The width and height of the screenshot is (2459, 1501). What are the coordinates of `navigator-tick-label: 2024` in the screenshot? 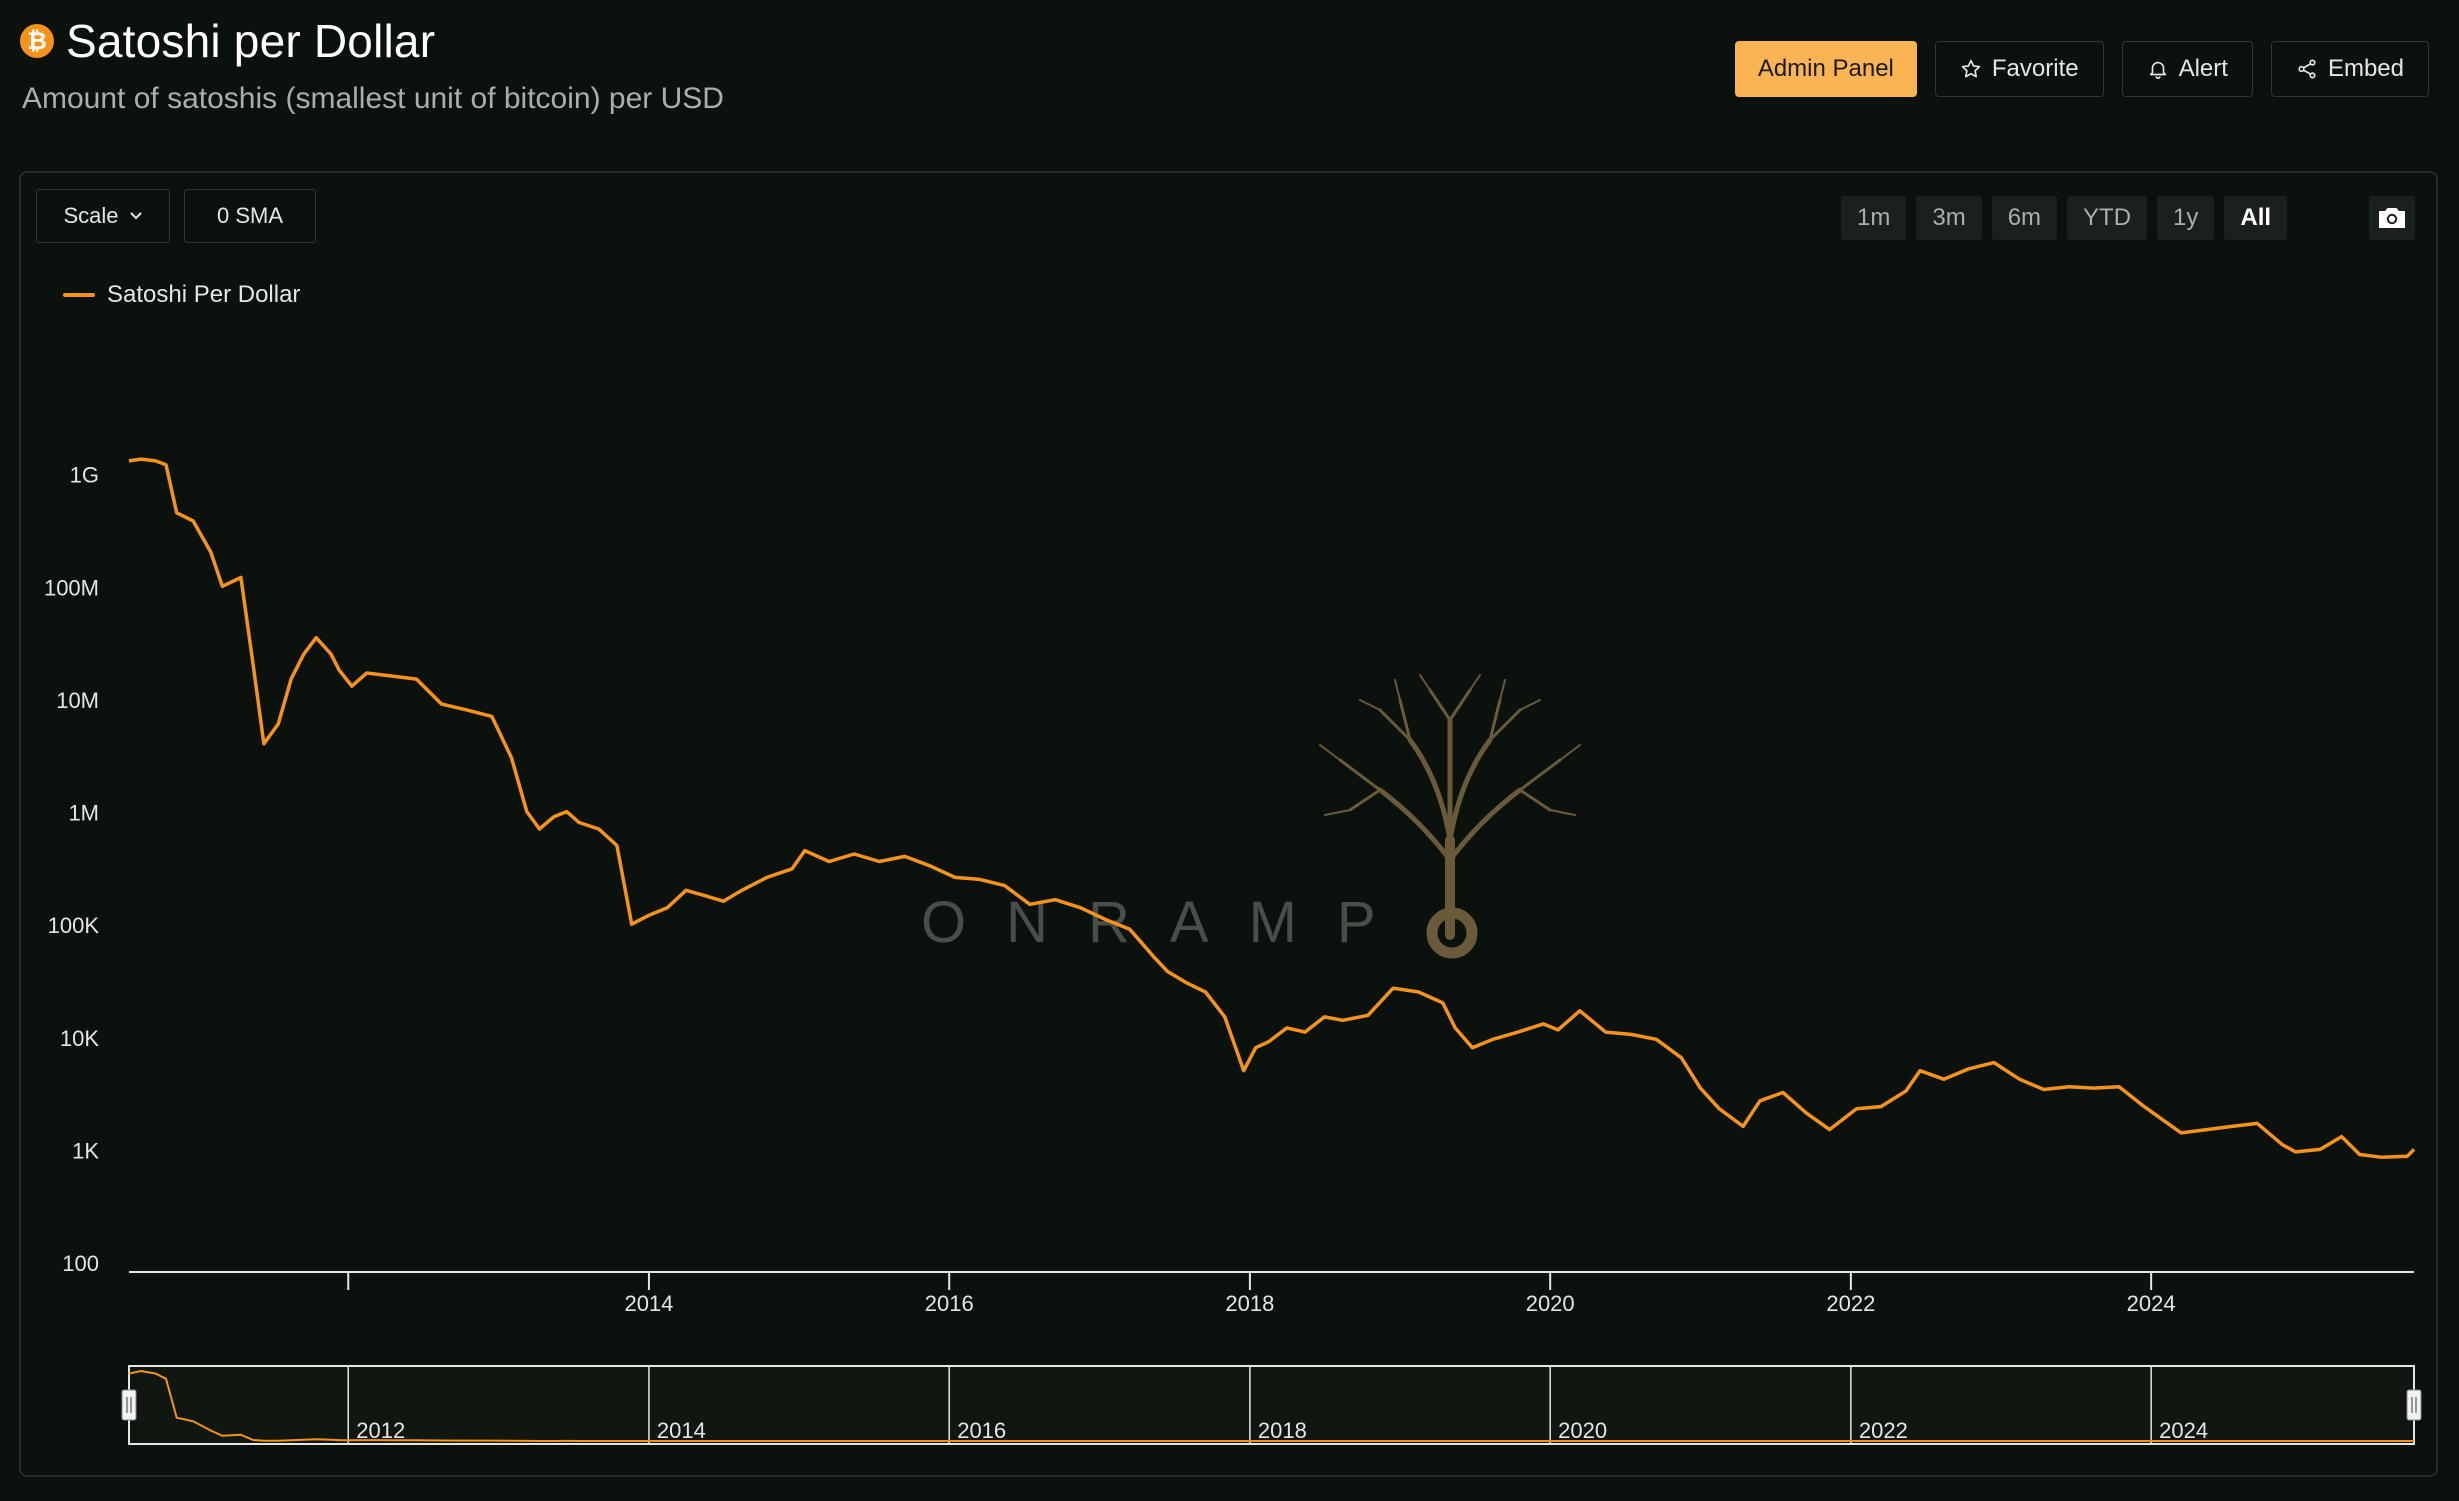 It's located at (2183, 1430).